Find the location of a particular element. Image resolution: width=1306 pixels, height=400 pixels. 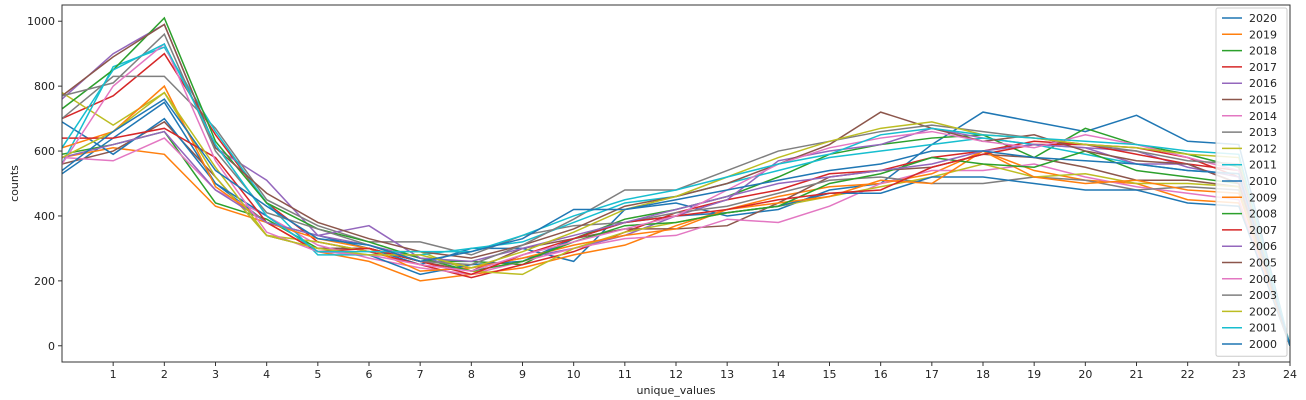

x-tick-label: 22 is located at coordinates (1188, 374).